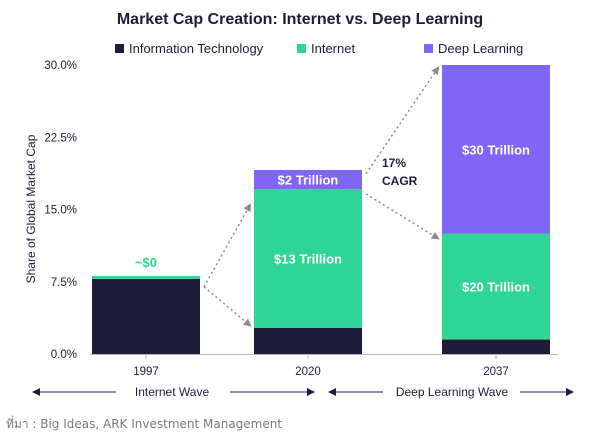 The height and width of the screenshot is (438, 600). What do you see at coordinates (333, 48) in the screenshot?
I see `legend-label-internet: Internet` at bounding box center [333, 48].